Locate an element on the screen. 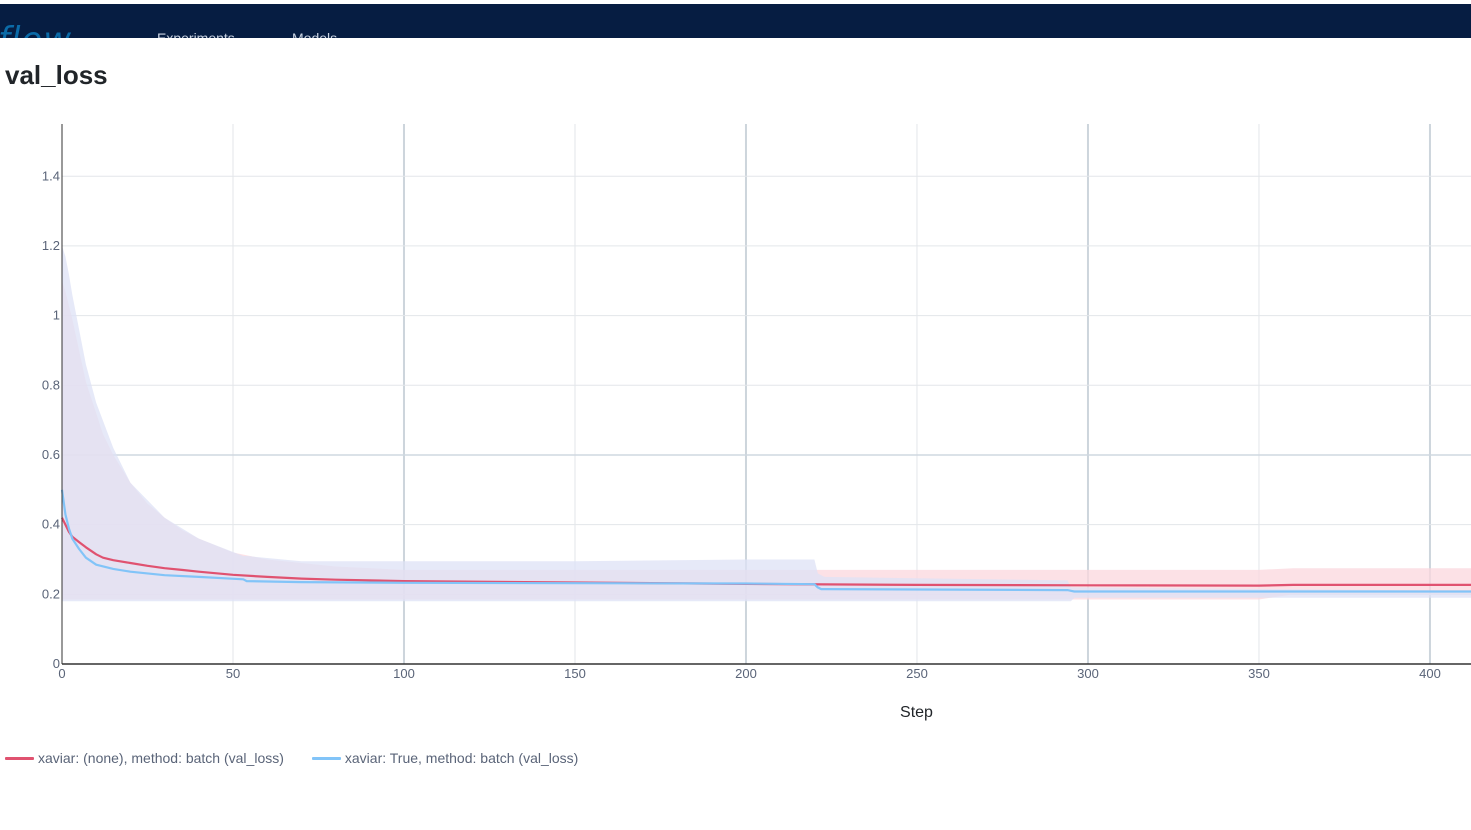 The width and height of the screenshot is (1471, 830). y-tick-label: 0.6 is located at coordinates (51, 454).